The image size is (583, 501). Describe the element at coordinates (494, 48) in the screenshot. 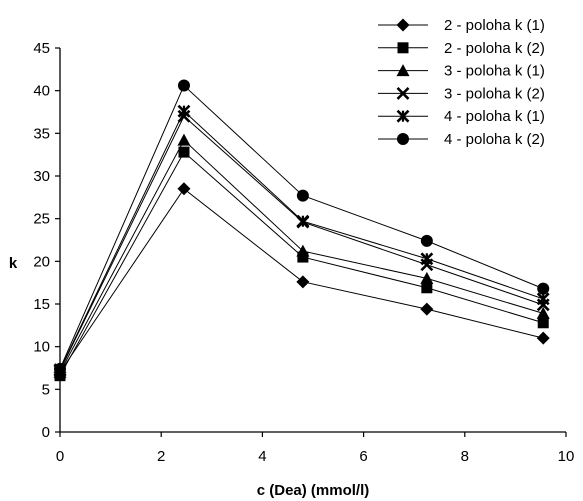

I see `legend-label: 2 - poloha k (2)` at that location.